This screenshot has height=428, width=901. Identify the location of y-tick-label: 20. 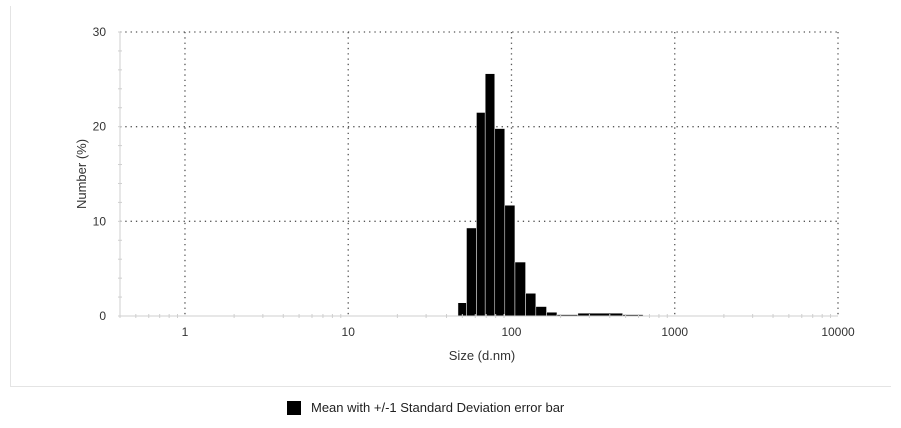
(100, 127).